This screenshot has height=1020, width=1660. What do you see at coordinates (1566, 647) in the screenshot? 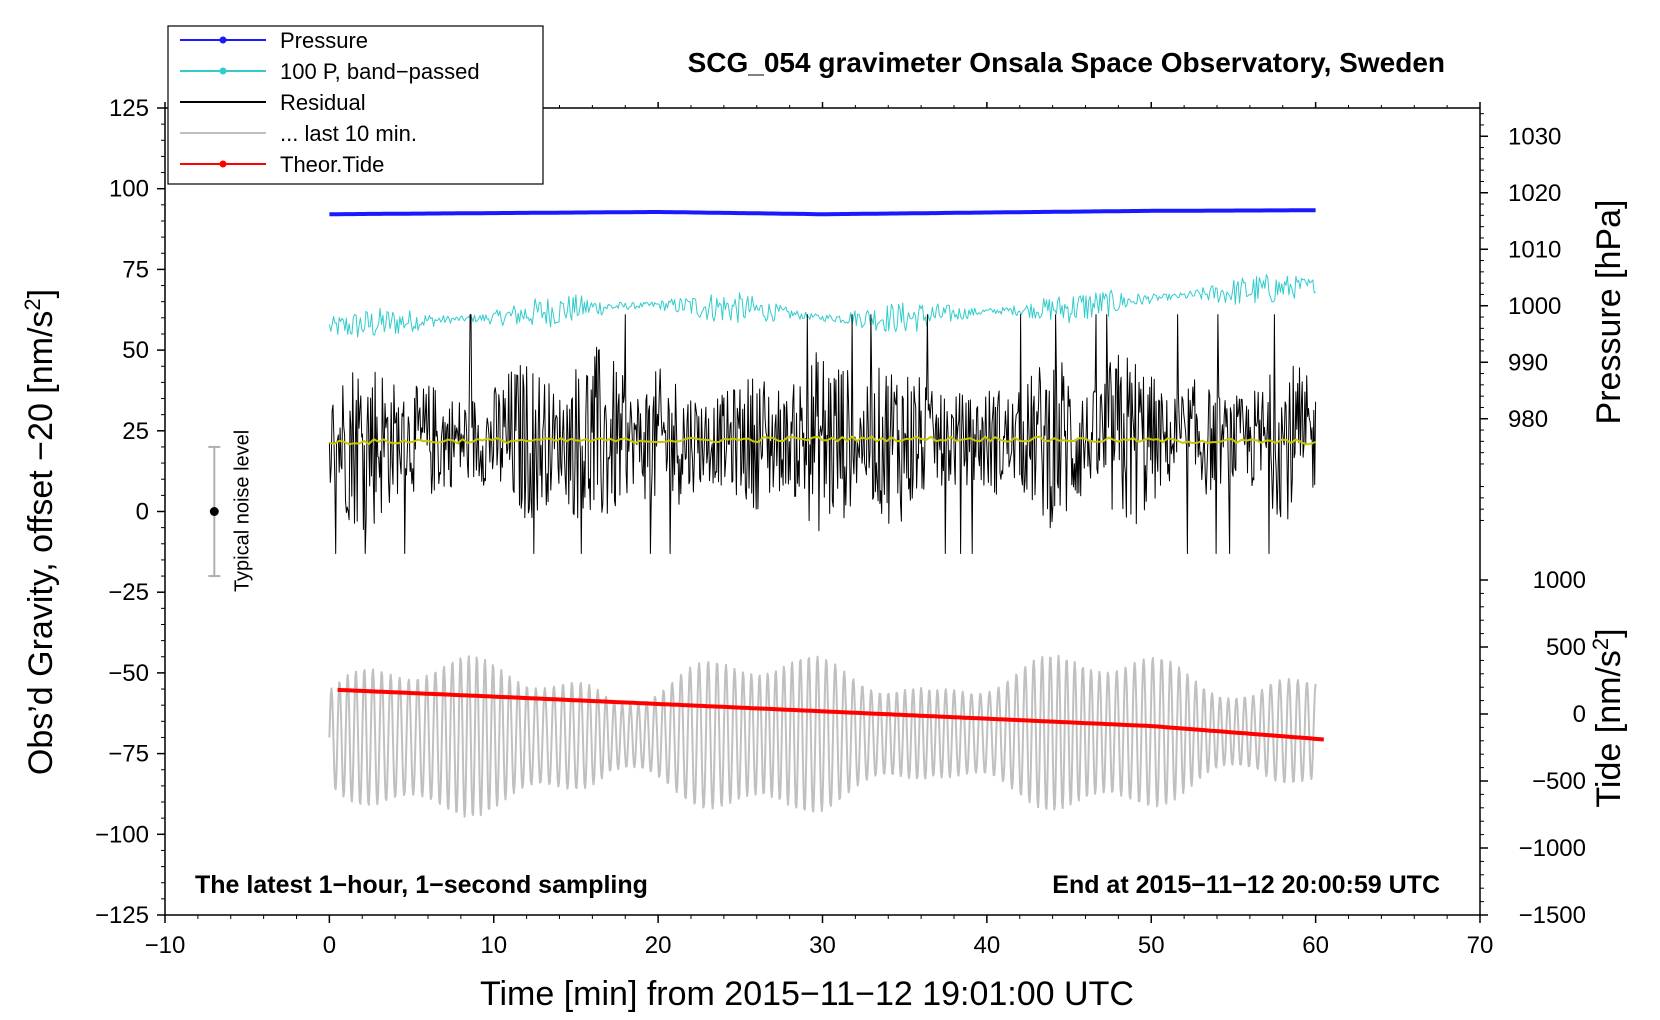
I see `y-tide-tick-label: 500` at bounding box center [1566, 647].